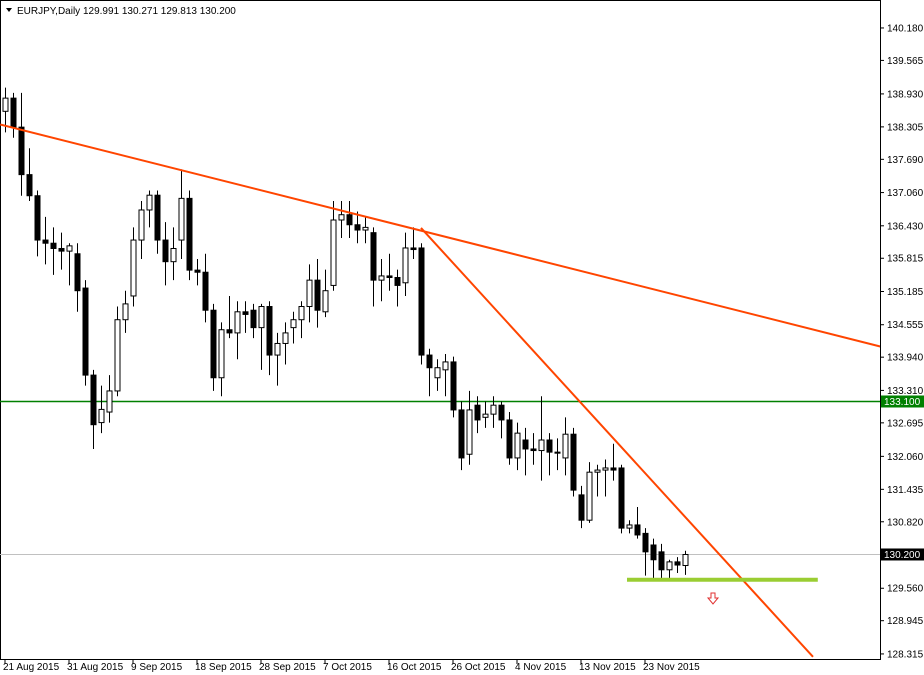  I want to click on y-tick-label: 136.430, so click(905, 226).